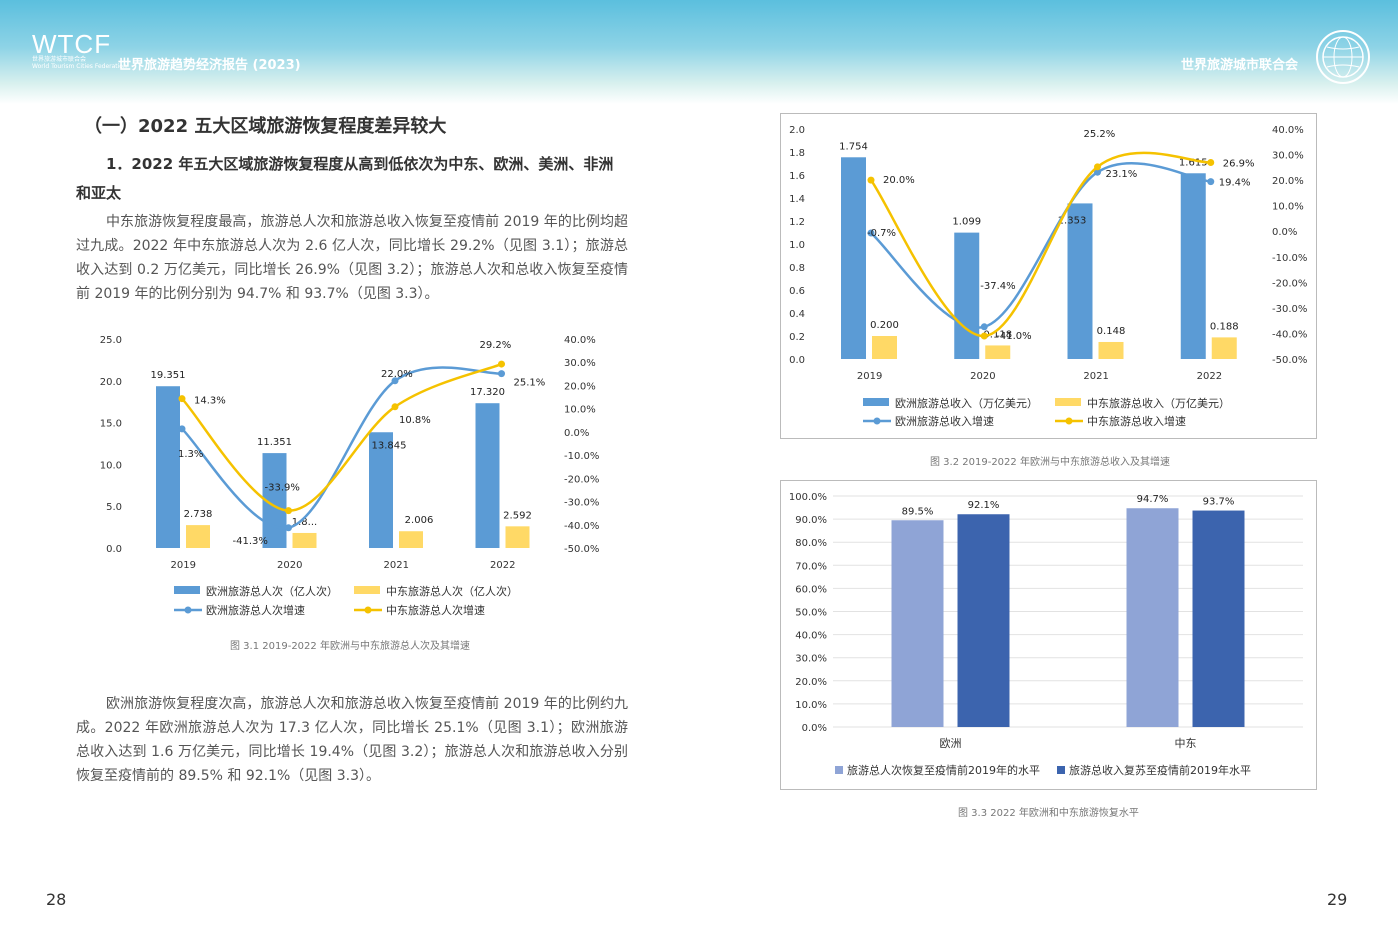 Image resolution: width=1398 pixels, height=944 pixels. I want to click on caption-fig-3-3: 图 3.3 2022 年欧洲和中东旅游恢复水平, so click(1048, 813).